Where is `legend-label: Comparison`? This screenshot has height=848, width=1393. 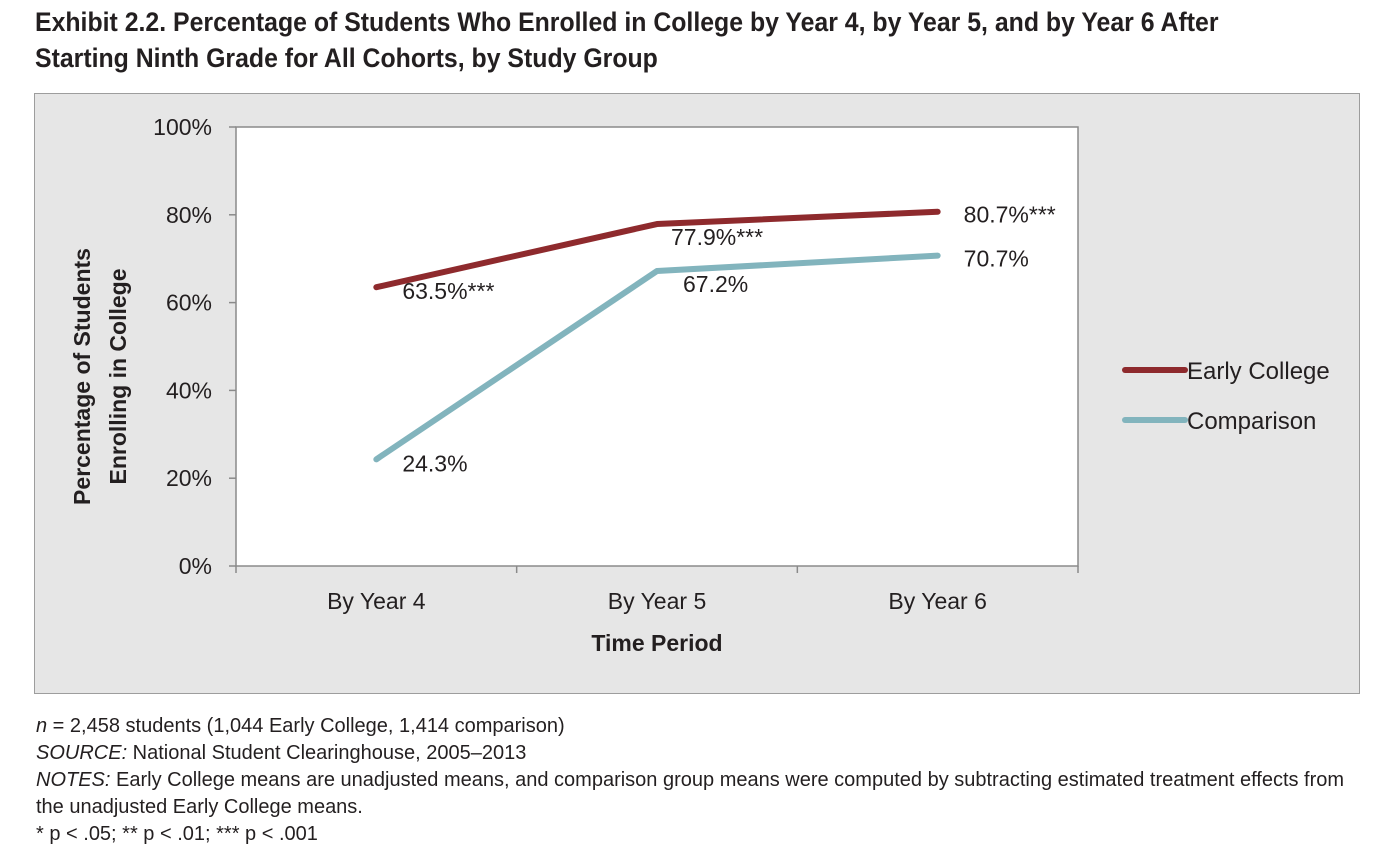 legend-label: Comparison is located at coordinates (1251, 421).